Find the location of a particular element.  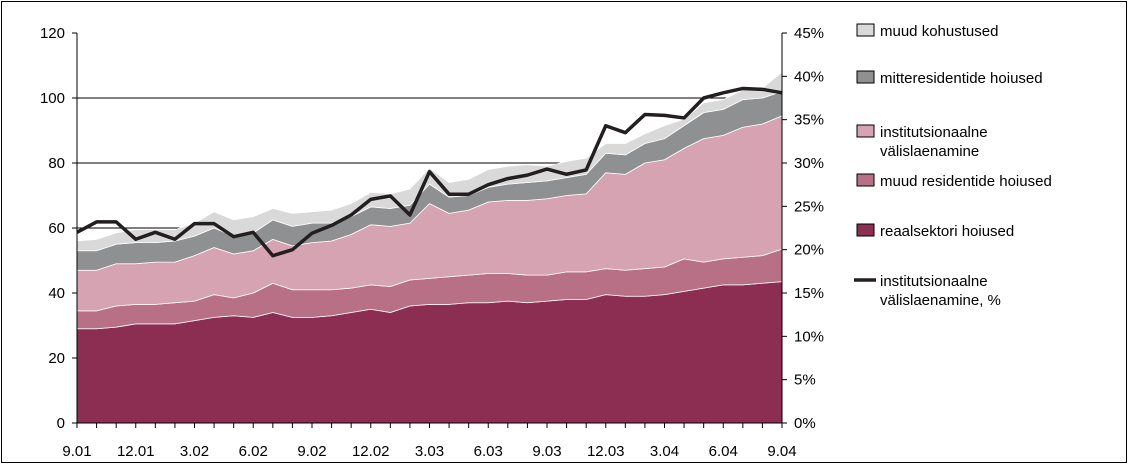

right-tick-label: 5% is located at coordinates (805, 380).